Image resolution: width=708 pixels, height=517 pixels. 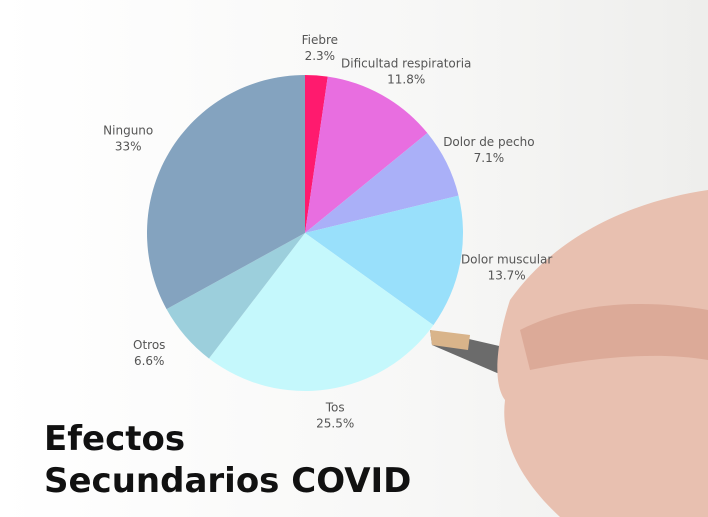 I want to click on slice-label: Otros, so click(x=149, y=345).